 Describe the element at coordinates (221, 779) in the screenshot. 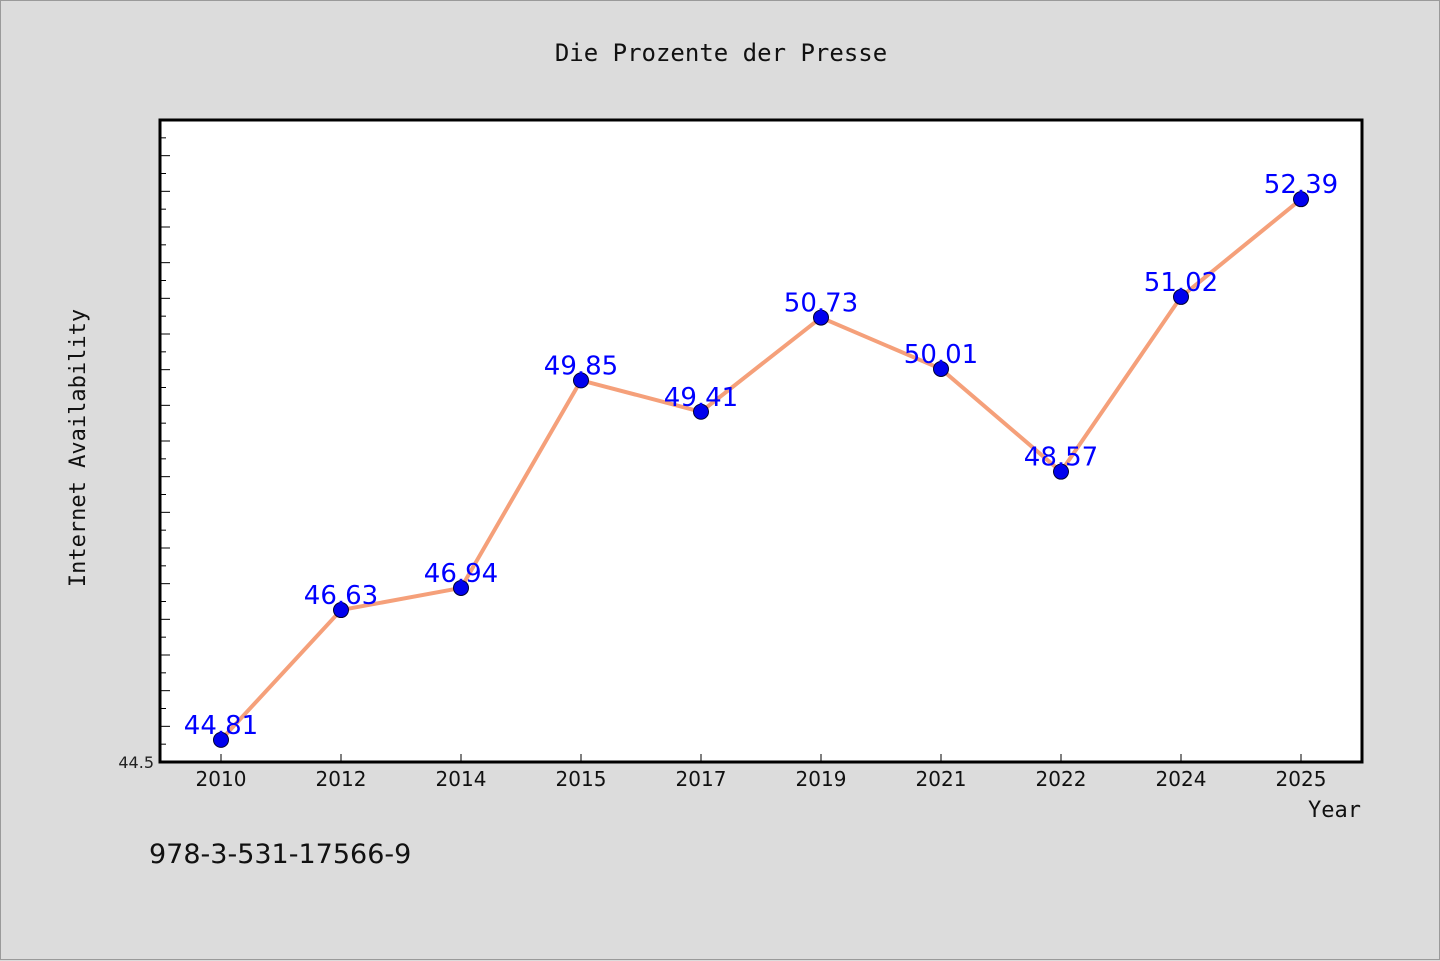

I see `x-tick-label: 2010` at that location.